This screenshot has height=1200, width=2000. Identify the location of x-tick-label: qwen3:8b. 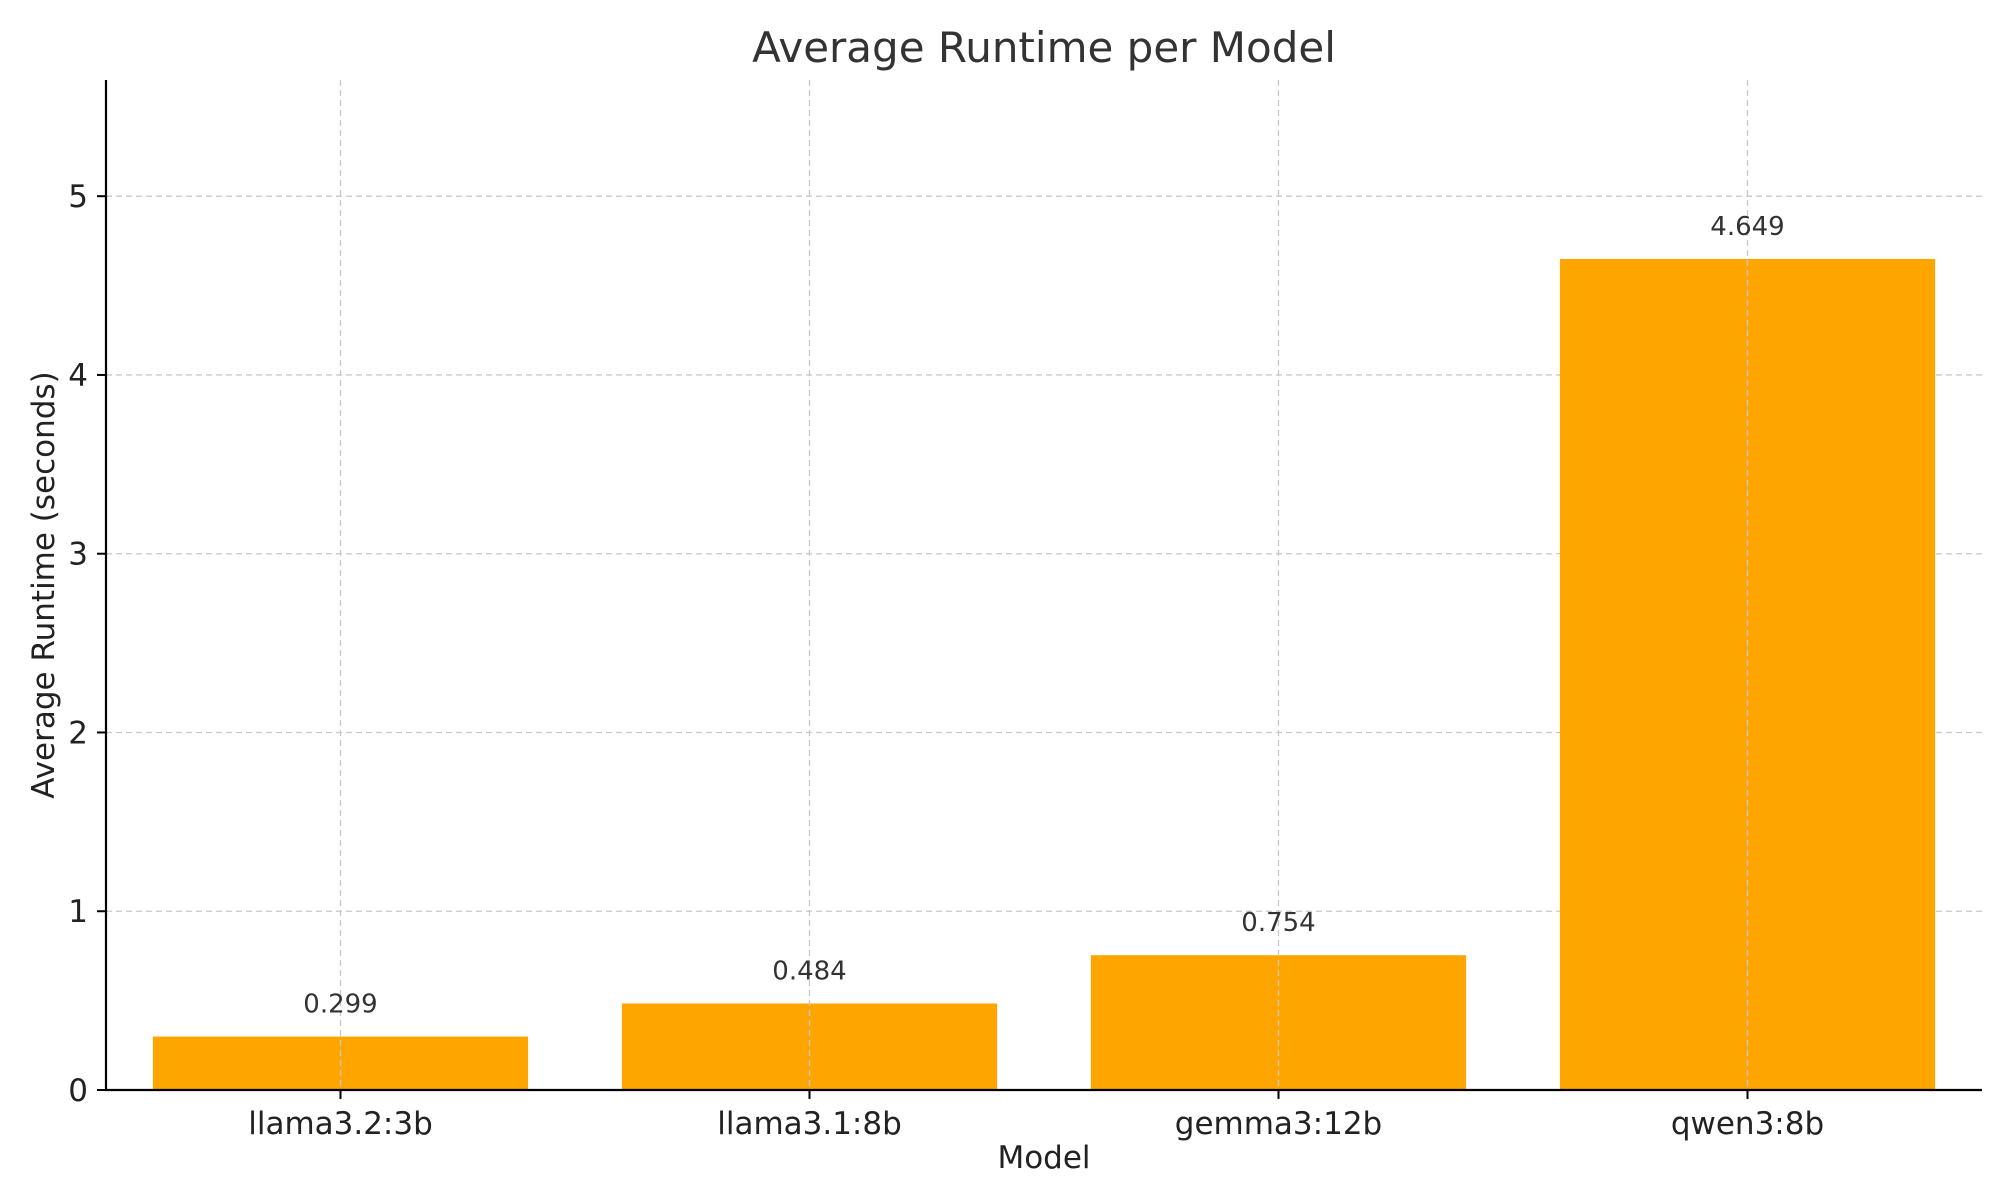
(1747, 1124).